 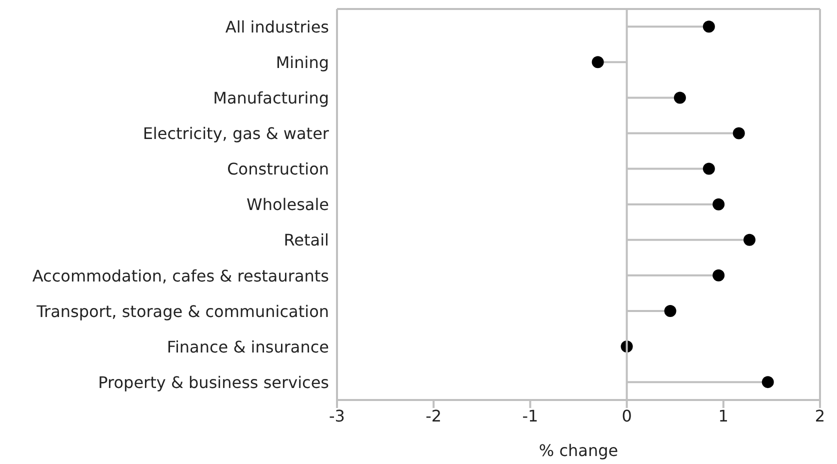 What do you see at coordinates (578, 450) in the screenshot?
I see `x-axis-title: % change` at bounding box center [578, 450].